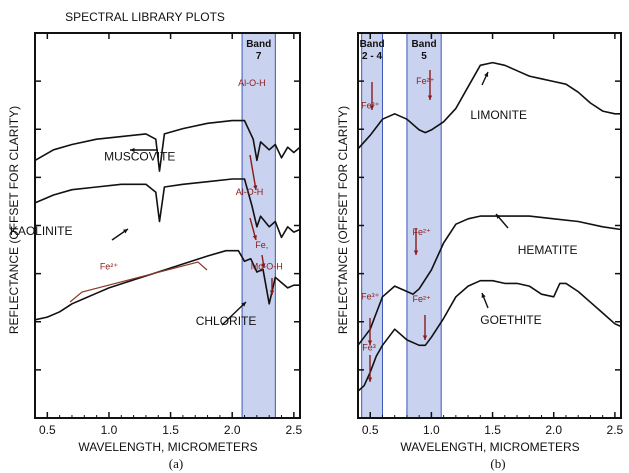 The height and width of the screenshot is (473, 629). Describe the element at coordinates (176, 463) in the screenshot. I see `panel-a-label: (a)` at that location.